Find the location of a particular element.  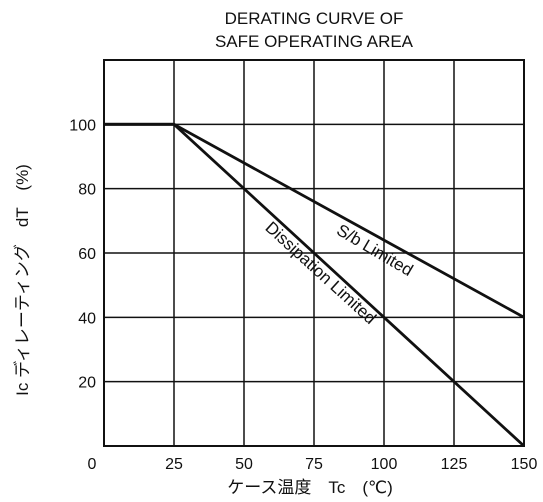

x-axis-label: ケース温度 Tc (℃) is located at coordinates (310, 487).